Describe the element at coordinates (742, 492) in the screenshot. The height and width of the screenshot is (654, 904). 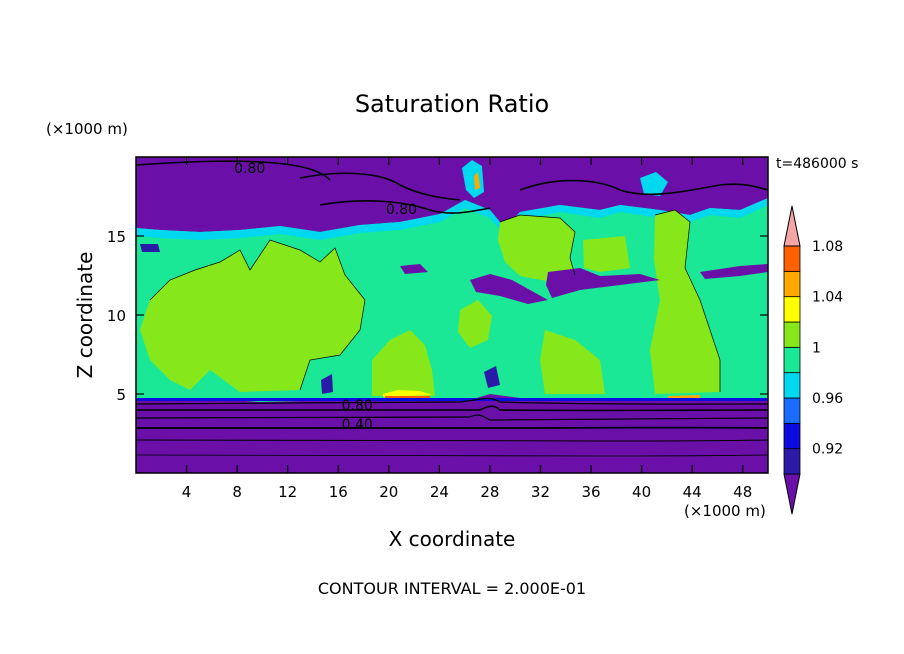
I see `x-tick-label: 48` at that location.